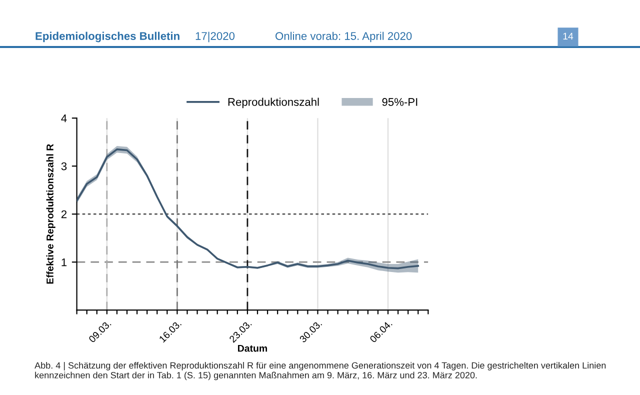 This screenshot has height=395, width=640. Describe the element at coordinates (64, 214) in the screenshot. I see `y-tick-label: 2` at that location.